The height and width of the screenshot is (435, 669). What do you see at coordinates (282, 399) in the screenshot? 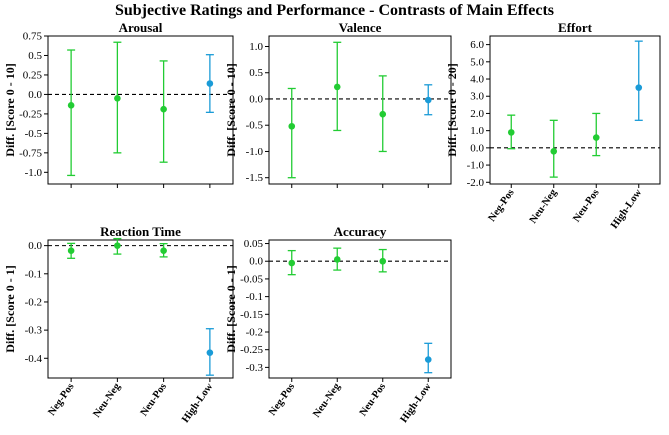
I see `accuracy-xtick-label: Neg-Pos` at bounding box center [282, 399].